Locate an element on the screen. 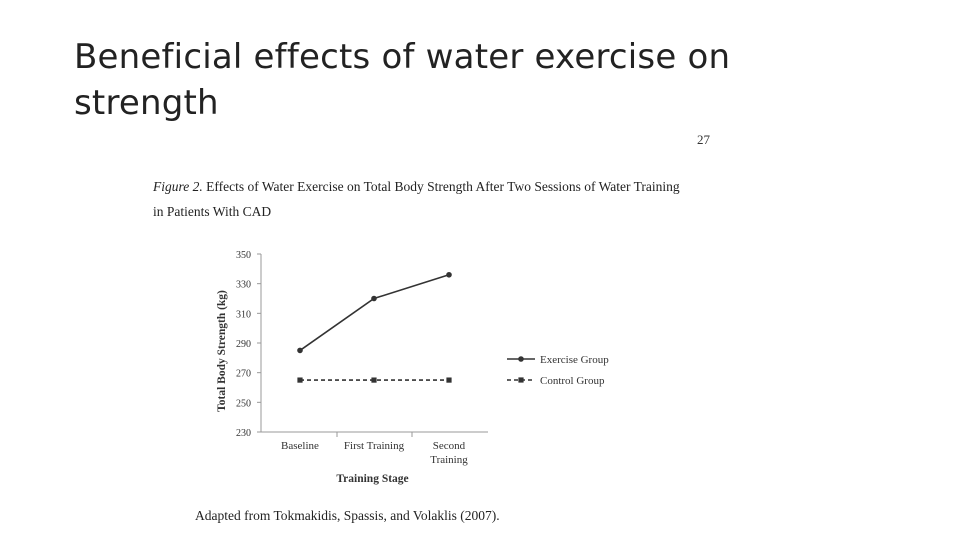 The height and width of the screenshot is (540, 960). y-tick-label: 290 is located at coordinates (243, 344).